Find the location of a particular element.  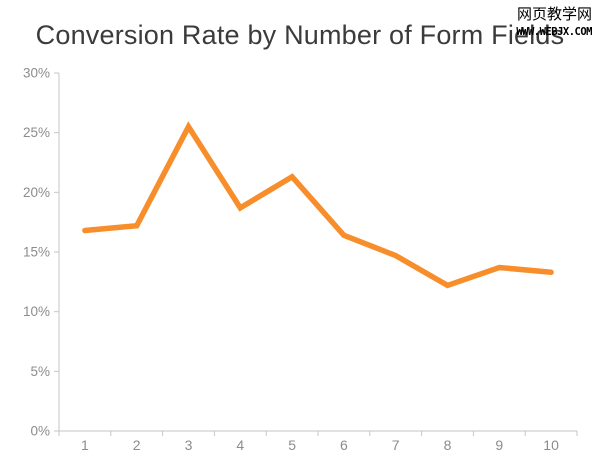

x-axis-label: 2 is located at coordinates (137, 445).